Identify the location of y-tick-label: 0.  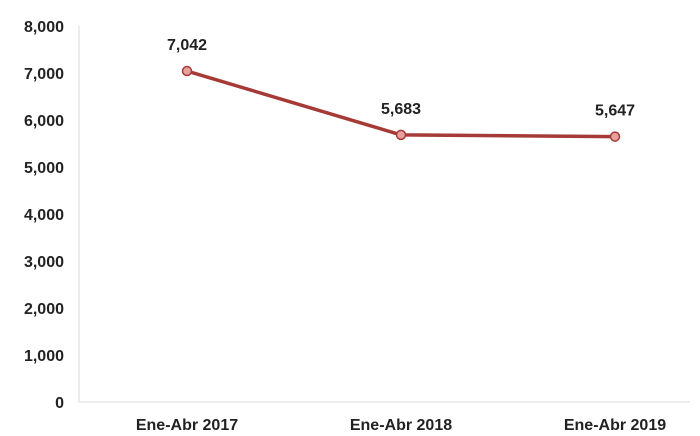
(59, 403).